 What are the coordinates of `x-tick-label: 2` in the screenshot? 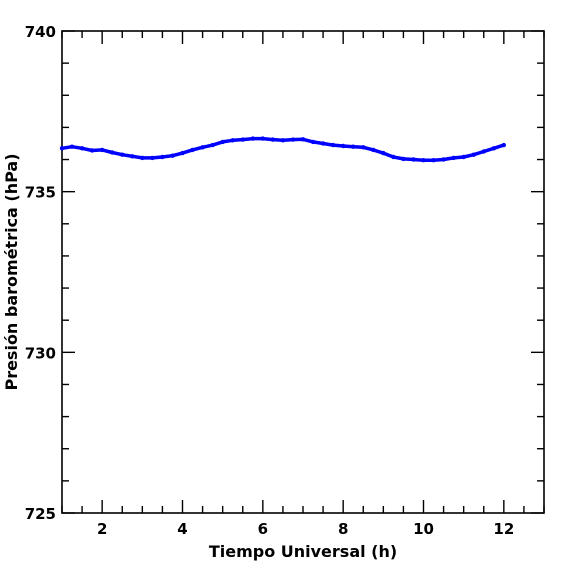 It's located at (102, 529).